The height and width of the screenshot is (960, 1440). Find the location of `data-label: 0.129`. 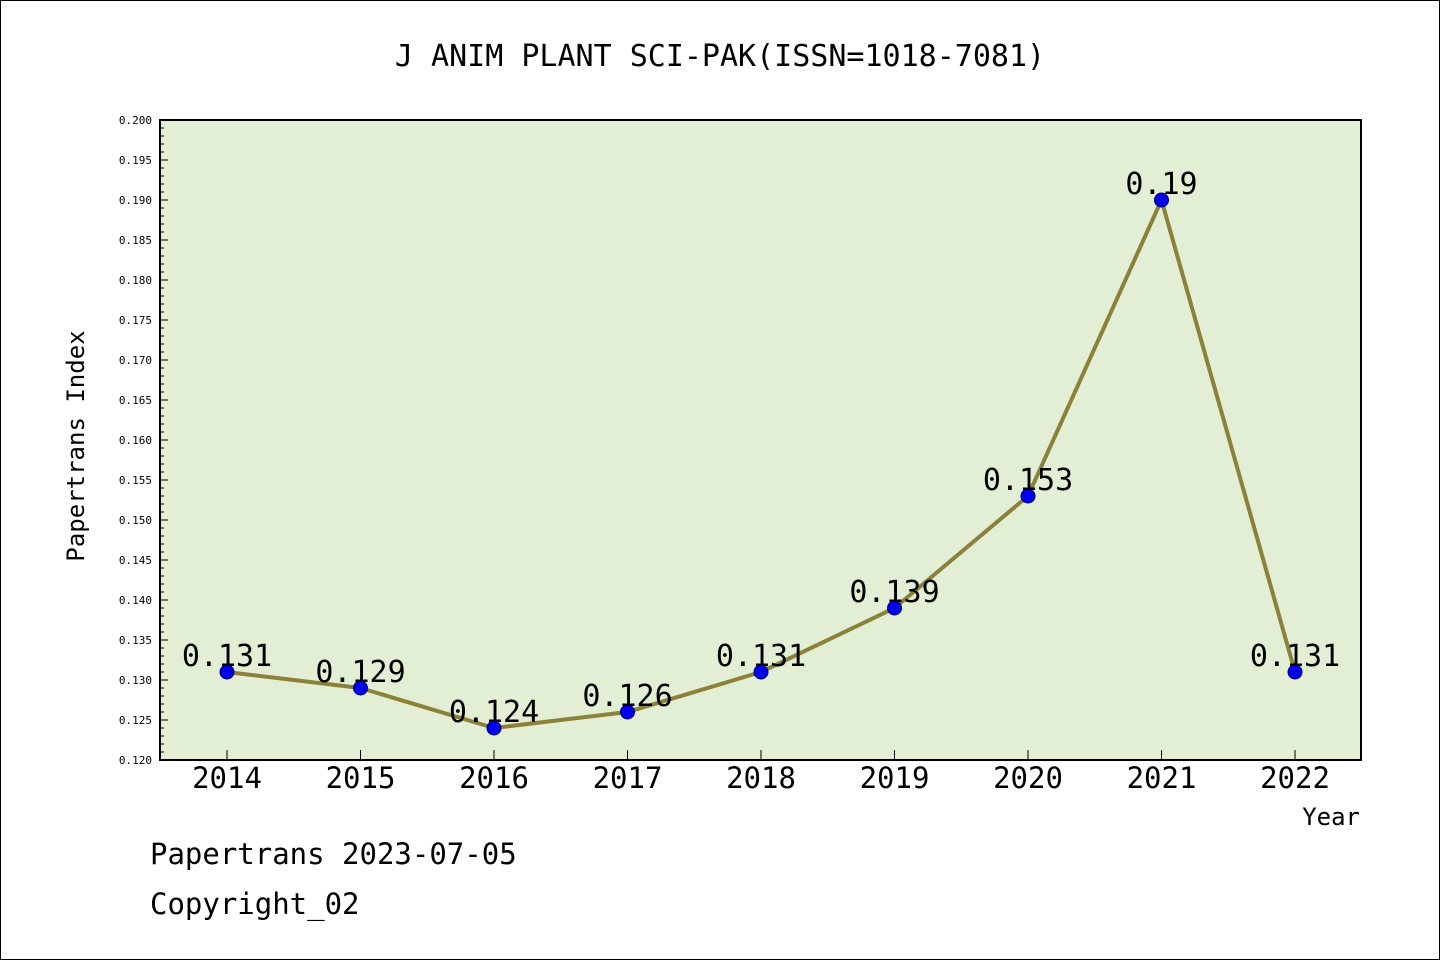

data-label: 0.129 is located at coordinates (360, 672).